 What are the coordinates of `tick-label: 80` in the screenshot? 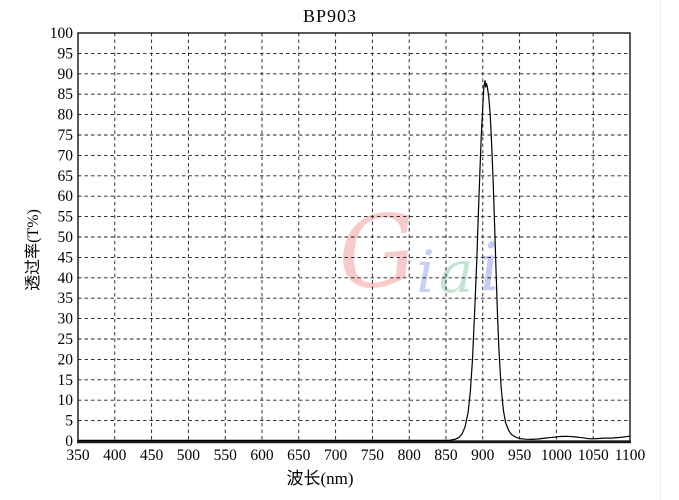 It's located at (66, 115).